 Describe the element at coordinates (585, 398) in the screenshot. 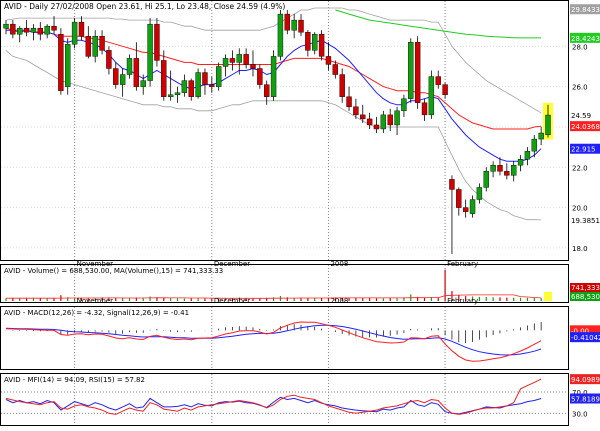

I see `osc-value-box` at that location.